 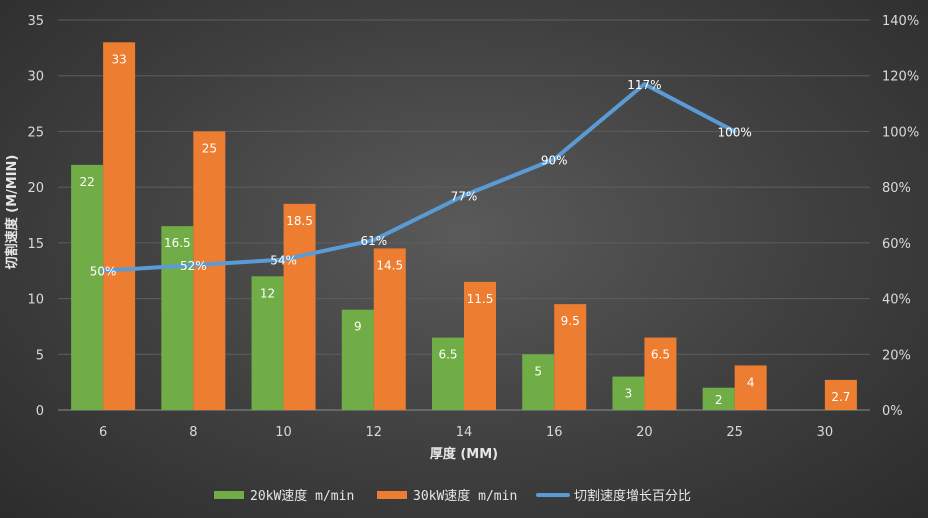 What do you see at coordinates (825, 432) in the screenshot?
I see `x-tick-label: 30` at bounding box center [825, 432].